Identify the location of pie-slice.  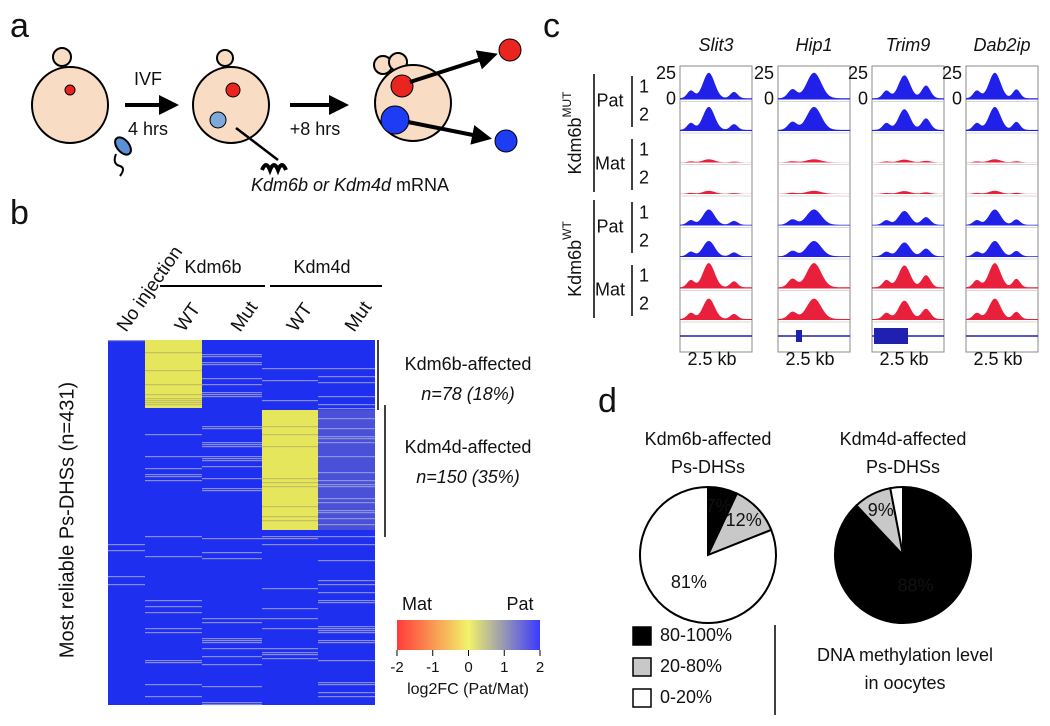
(896, 520).